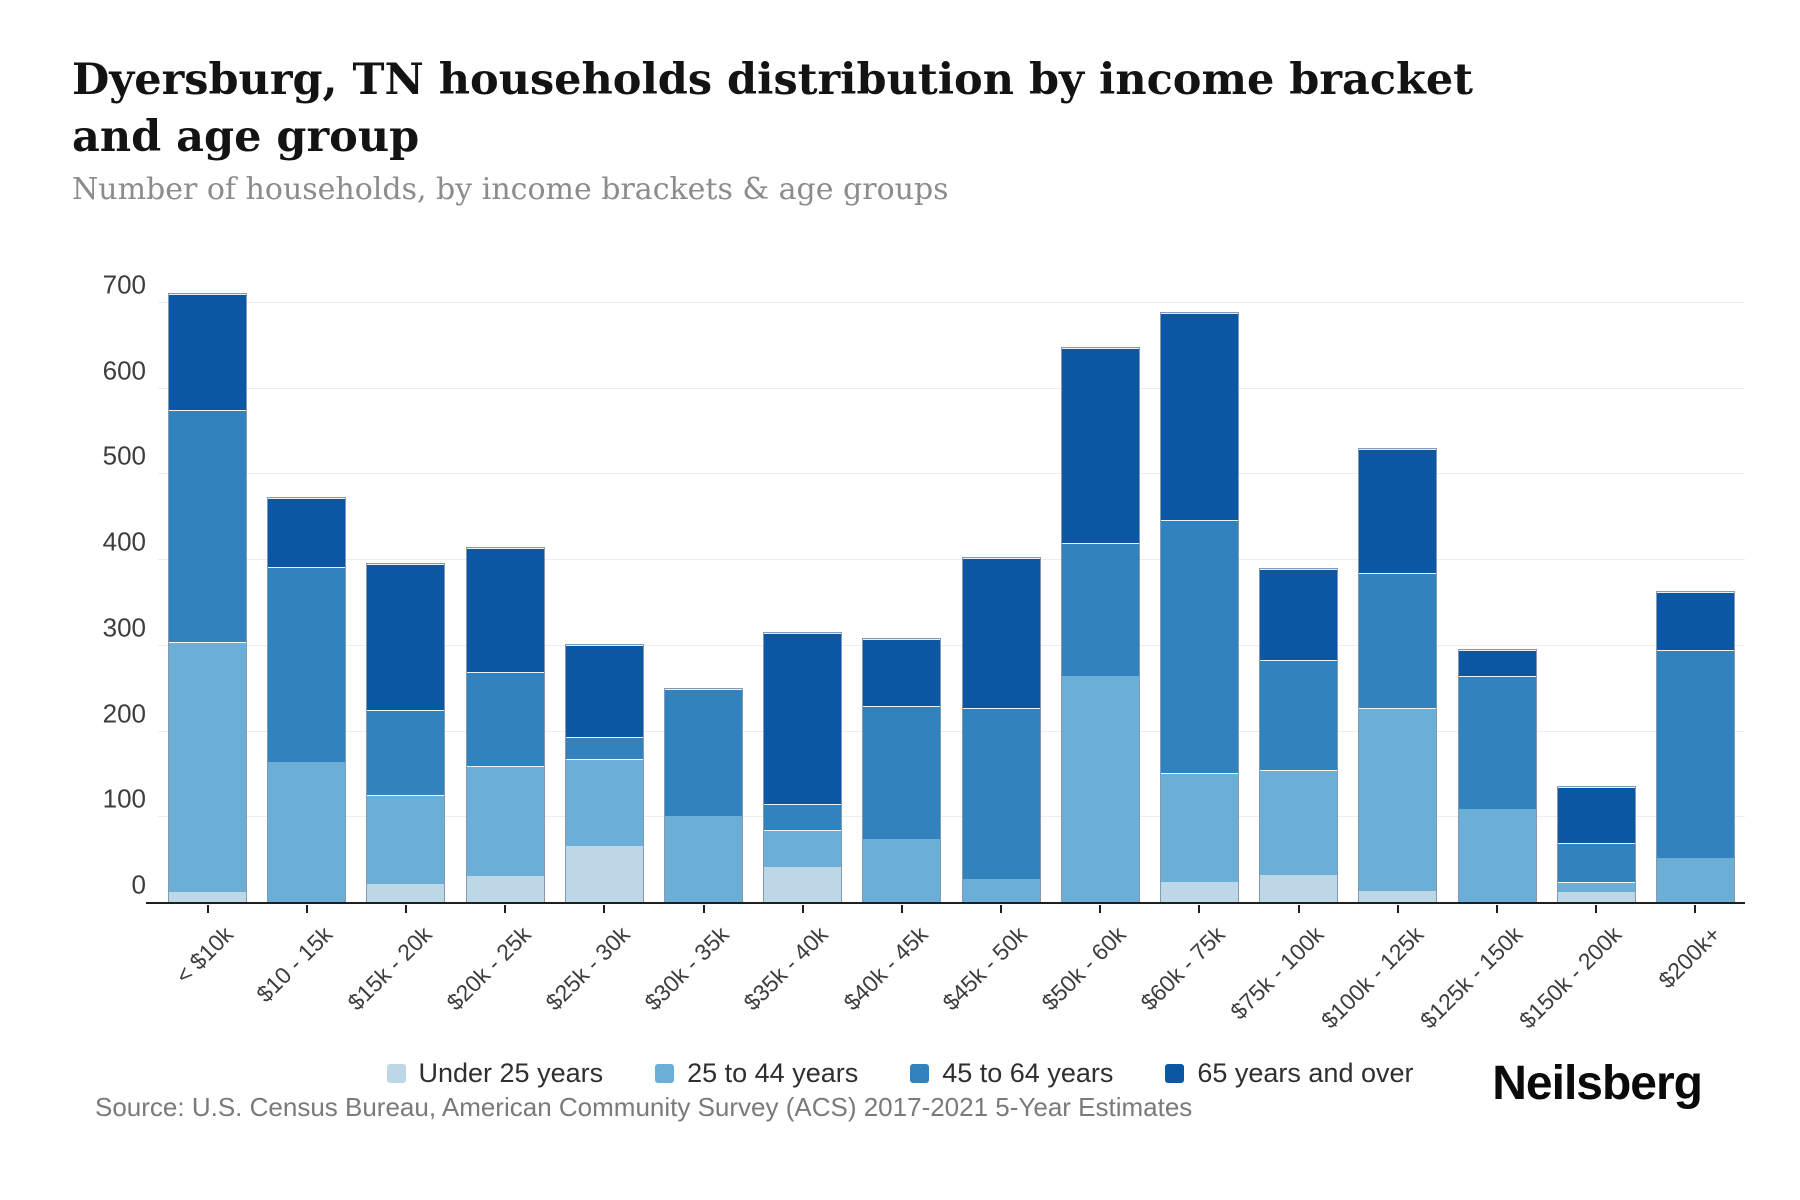 Image resolution: width=1800 pixels, height=1200 pixels. I want to click on legend-item: 65 years and over, so click(1289, 1073).